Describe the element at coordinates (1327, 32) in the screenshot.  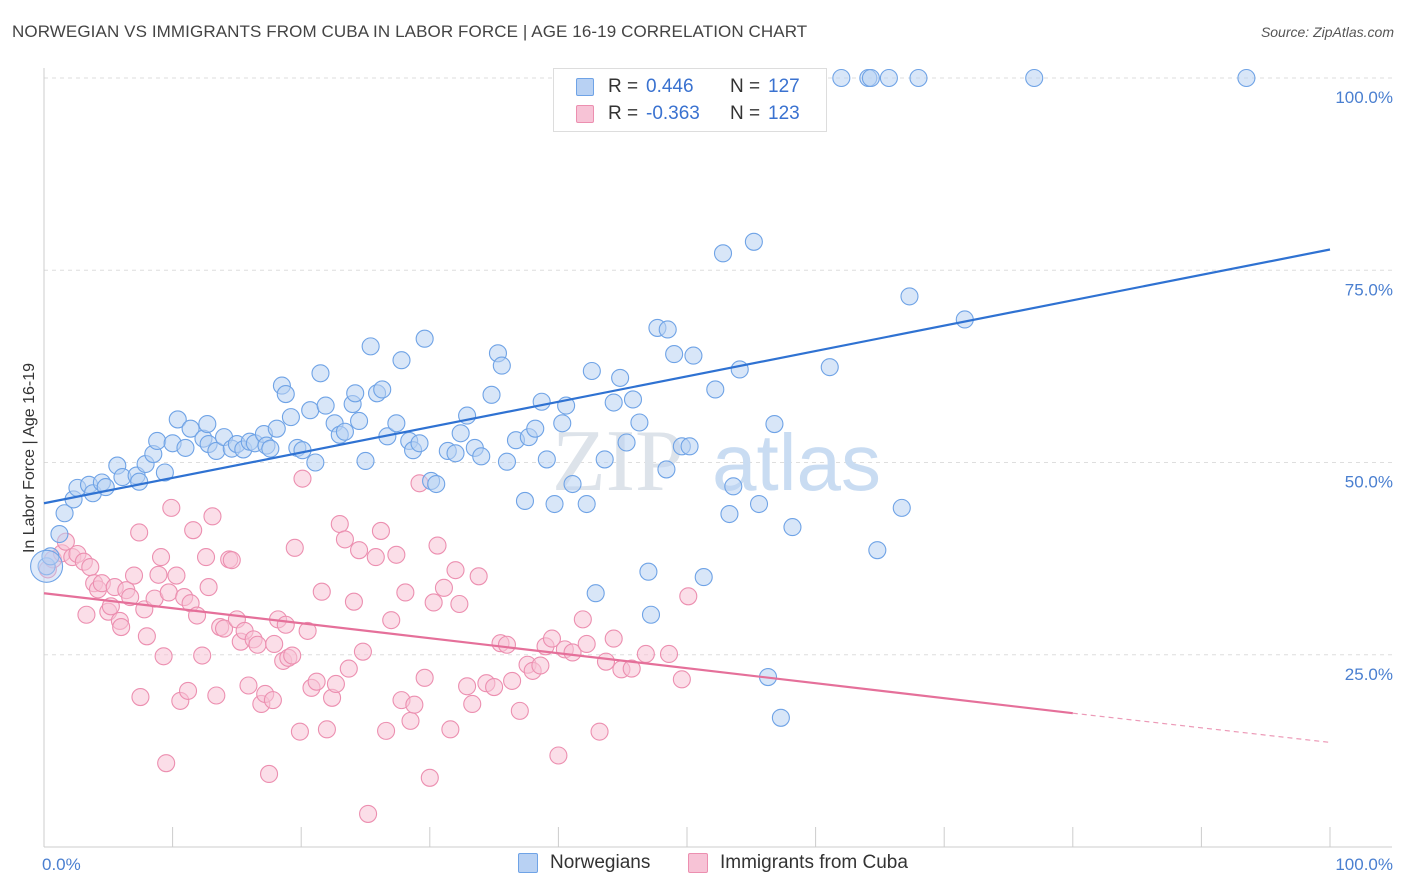
I see `source-label: Source: ZipAtlas.com` at that location.